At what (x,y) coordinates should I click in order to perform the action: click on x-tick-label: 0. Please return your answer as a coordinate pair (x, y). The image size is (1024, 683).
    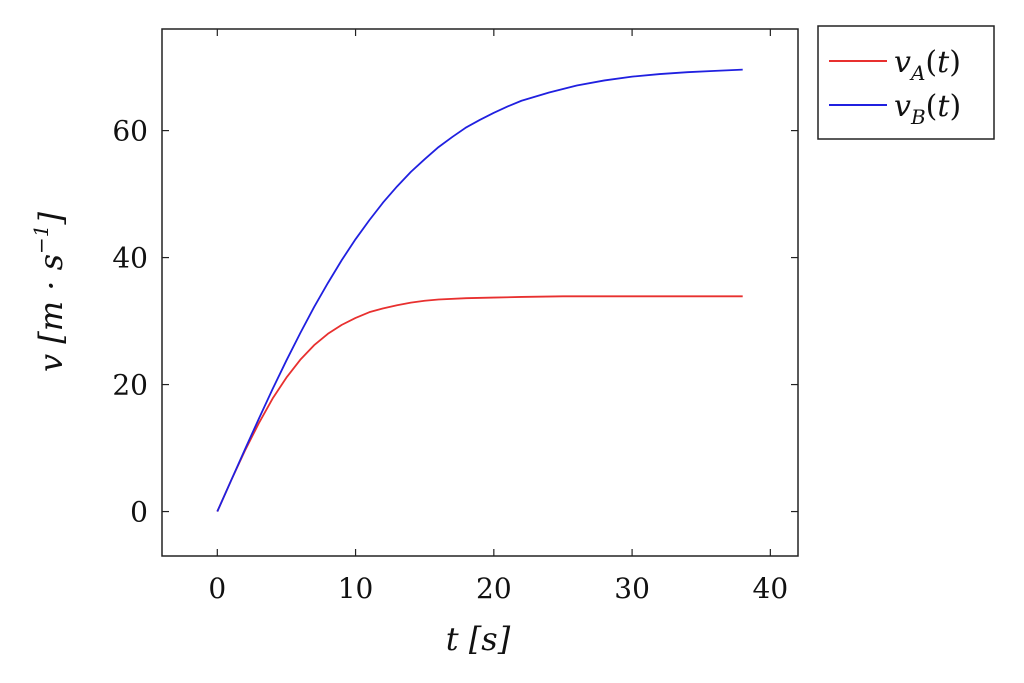
    Looking at the image, I should click on (217, 588).